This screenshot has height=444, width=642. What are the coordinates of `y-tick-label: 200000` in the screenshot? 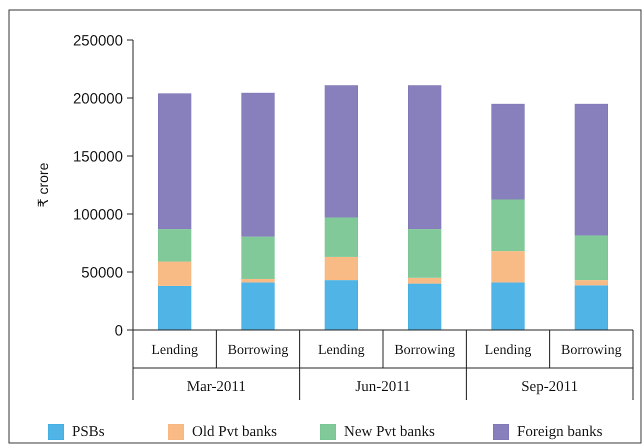 It's located at (97, 99).